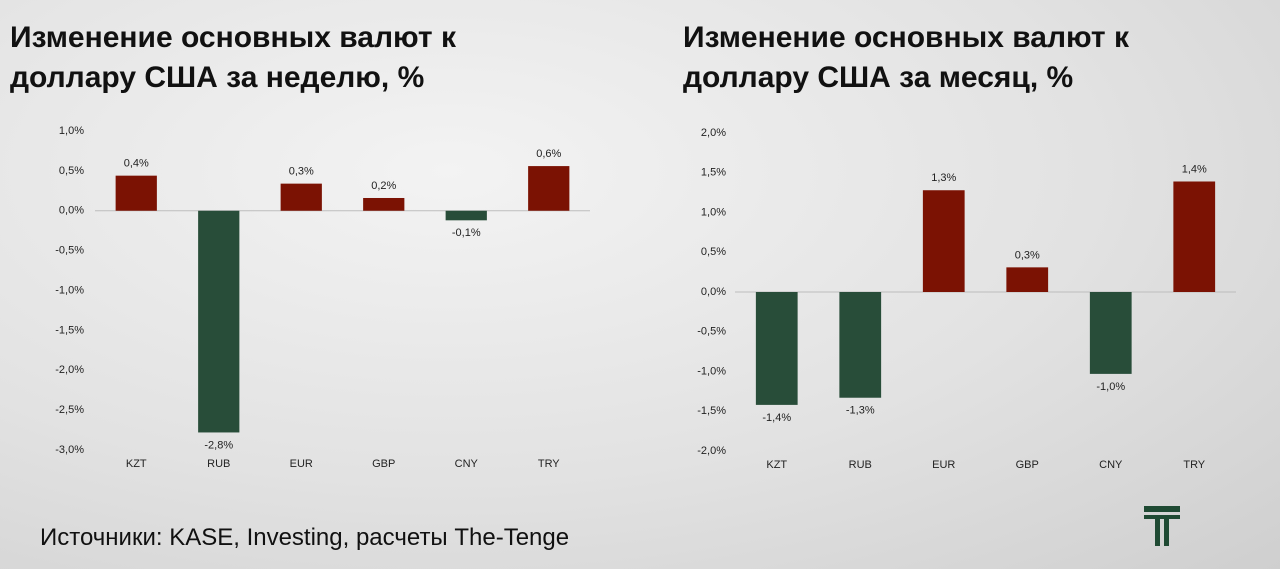  Describe the element at coordinates (776, 418) in the screenshot. I see `value-label: -1,4%` at that location.